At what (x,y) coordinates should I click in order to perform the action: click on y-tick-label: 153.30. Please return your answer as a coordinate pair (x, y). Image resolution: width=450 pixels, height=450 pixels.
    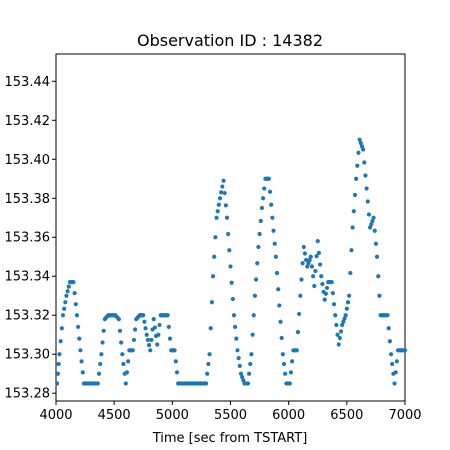
    Looking at the image, I should click on (28, 355).